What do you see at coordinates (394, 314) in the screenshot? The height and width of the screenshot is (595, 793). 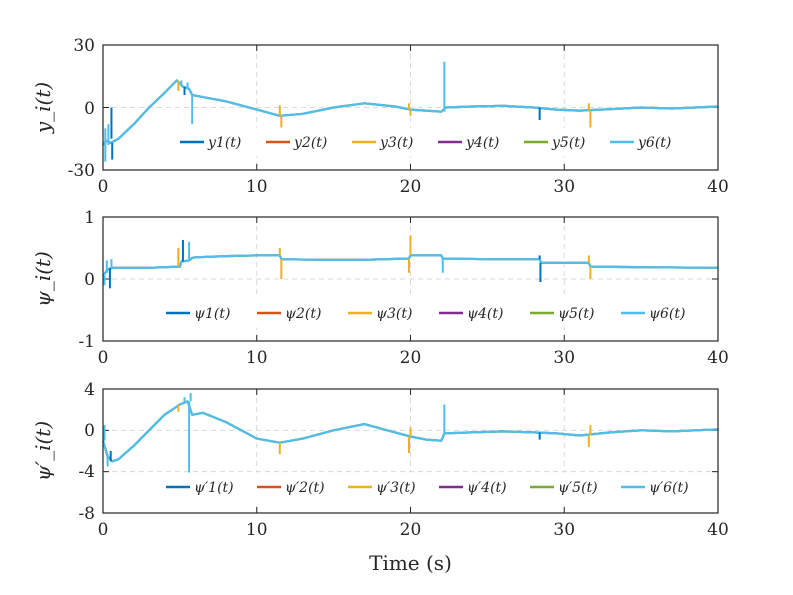 I see `panel-2-legend-label-3: ψ3(t)` at bounding box center [394, 314].